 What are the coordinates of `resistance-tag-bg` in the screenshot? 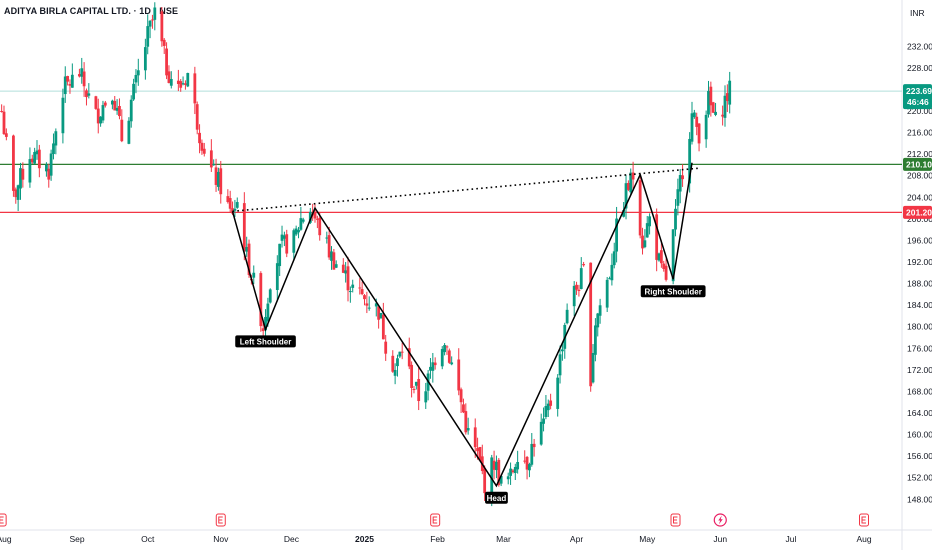 It's located at (917, 164).